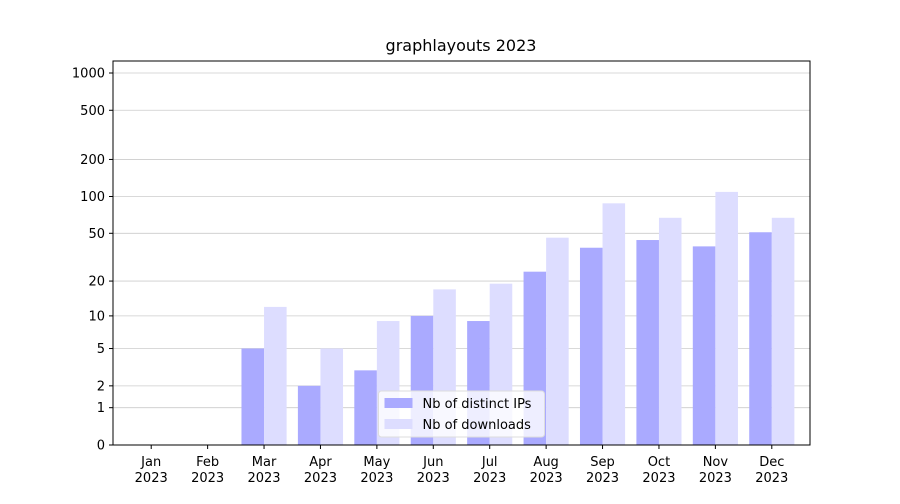  What do you see at coordinates (320, 462) in the screenshot?
I see `x-tick-label: Apr` at bounding box center [320, 462].